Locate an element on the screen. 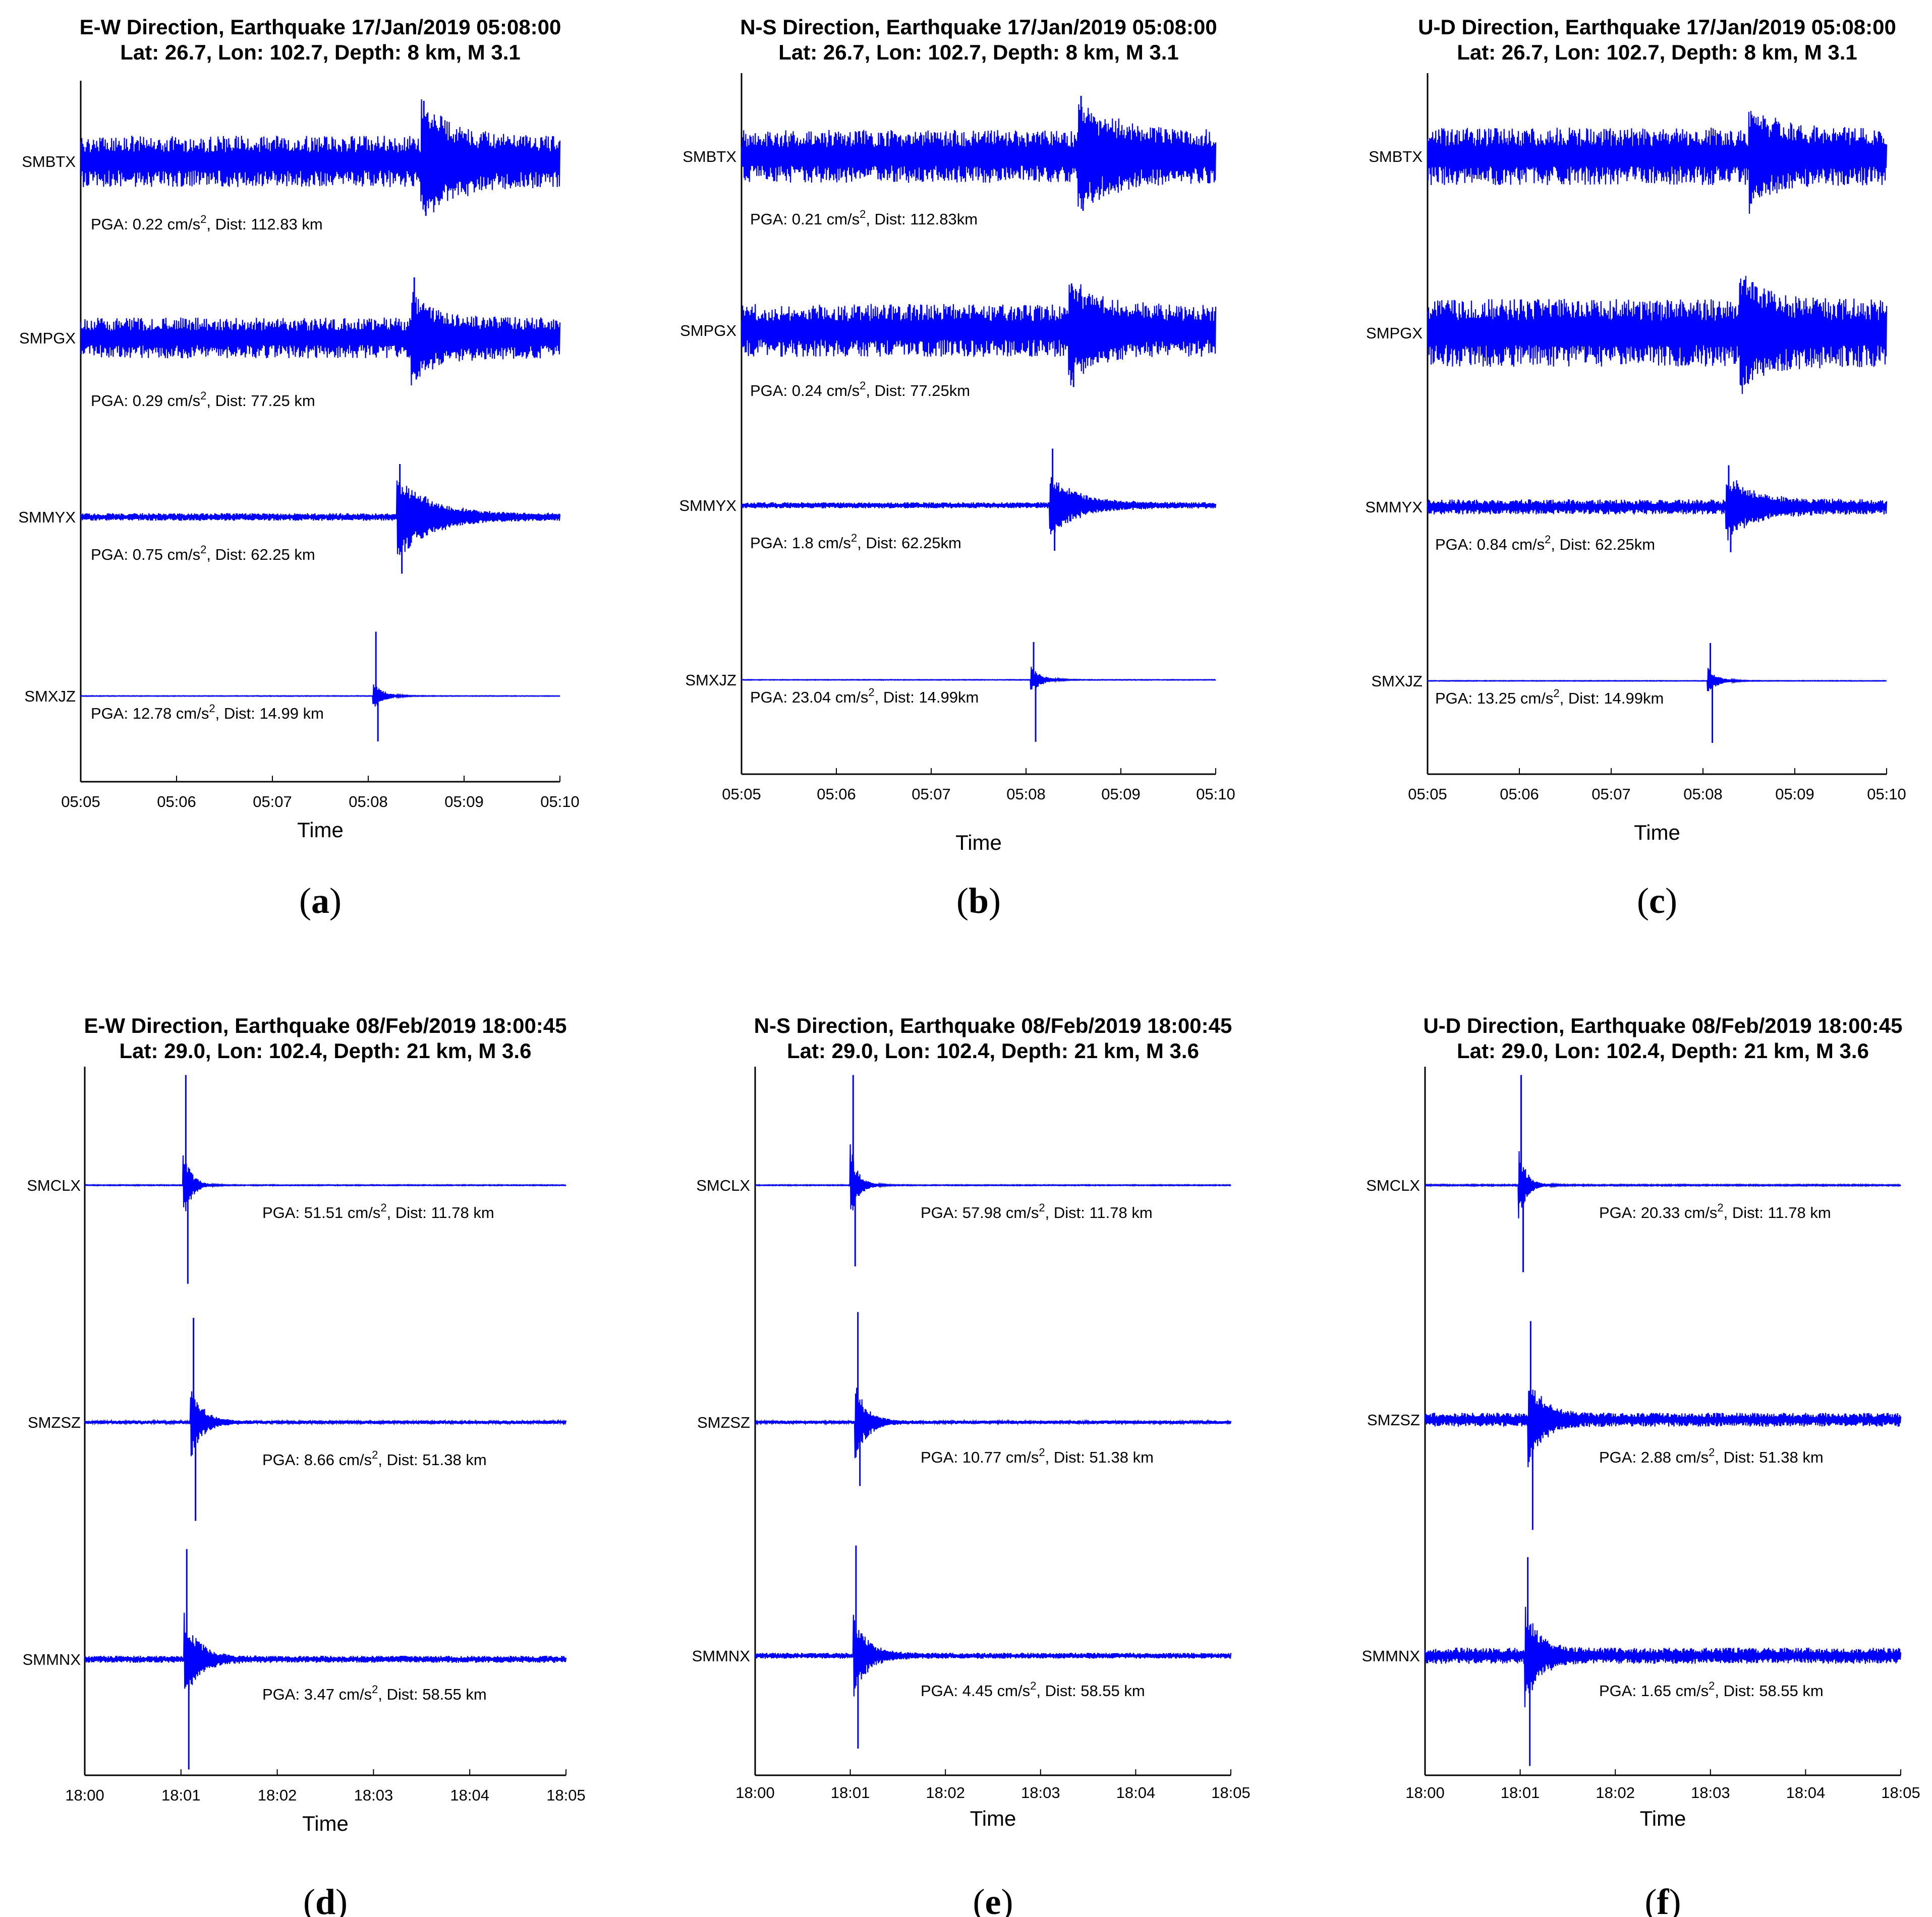 The width and height of the screenshot is (1932, 1917). pga-annotation: PGA: 23.04 cm/s2, Dist: 14.99km is located at coordinates (864, 696).